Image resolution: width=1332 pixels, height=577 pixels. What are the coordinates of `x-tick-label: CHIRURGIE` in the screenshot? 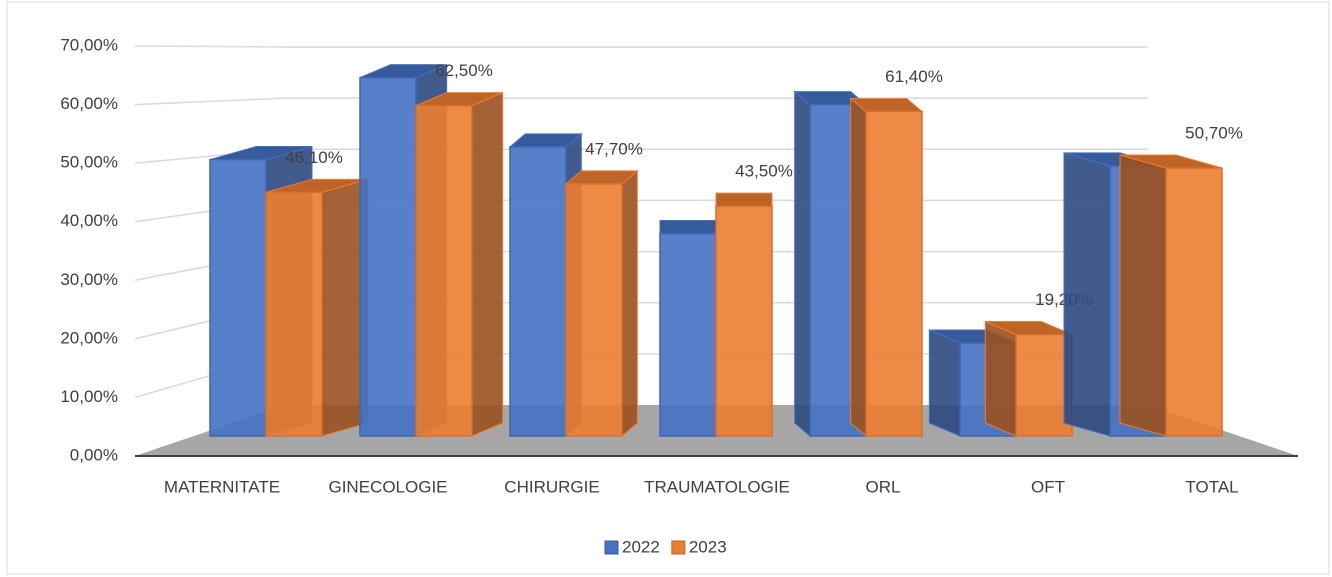 It's located at (551, 486).